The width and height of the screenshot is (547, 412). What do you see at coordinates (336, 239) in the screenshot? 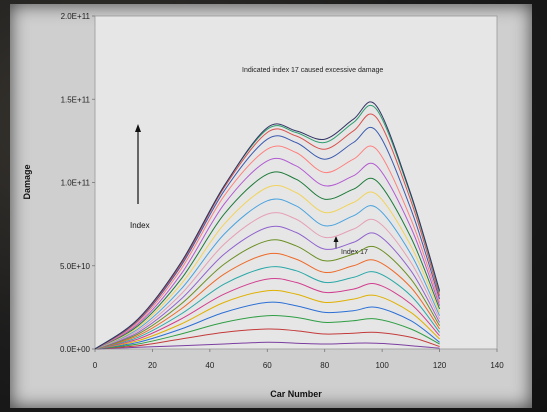
I see `index17-arrowhead` at bounding box center [336, 239].